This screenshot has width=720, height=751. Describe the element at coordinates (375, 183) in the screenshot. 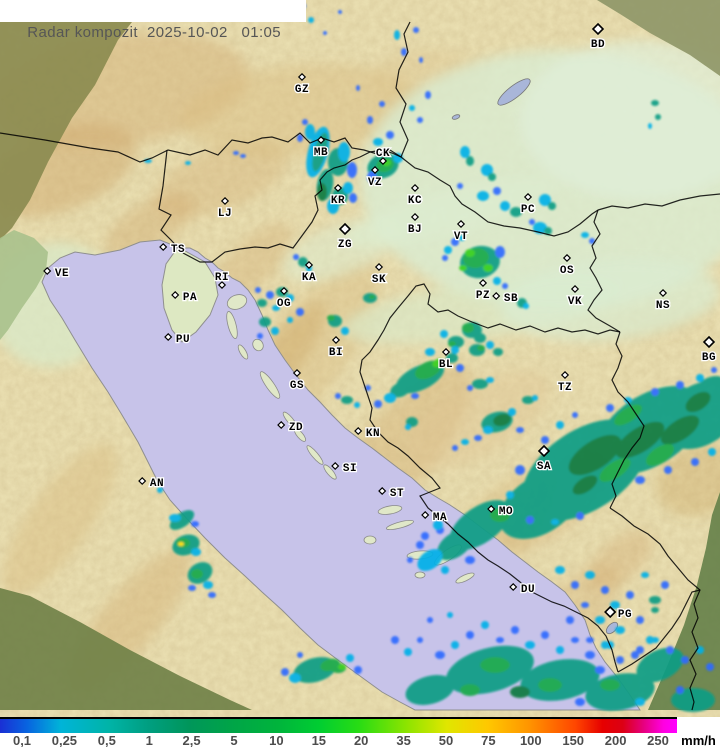

I see `city-label: VZ` at that location.